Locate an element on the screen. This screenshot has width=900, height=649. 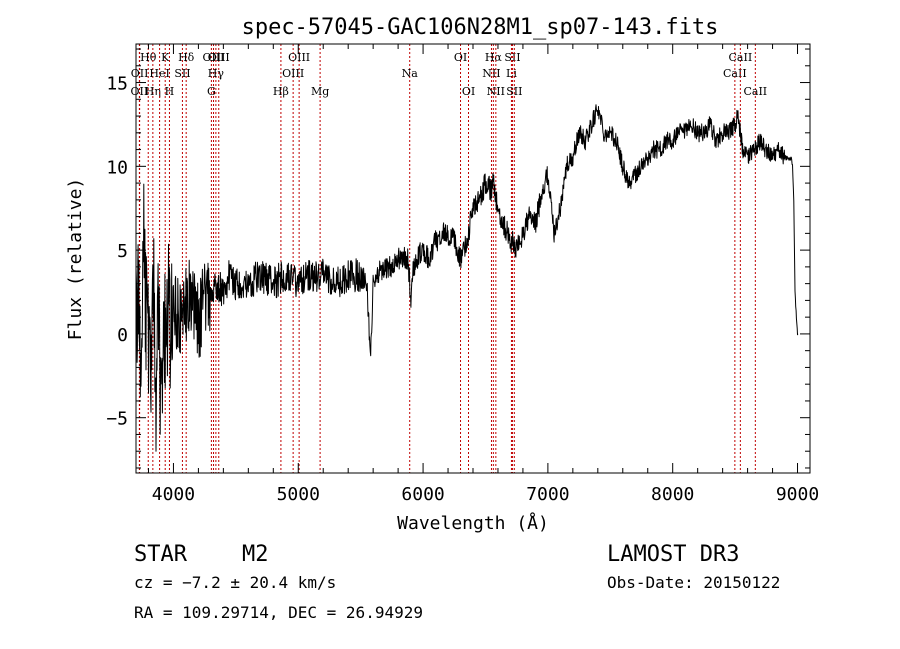
x-tick-label-7000: 7000 is located at coordinates (547, 494).